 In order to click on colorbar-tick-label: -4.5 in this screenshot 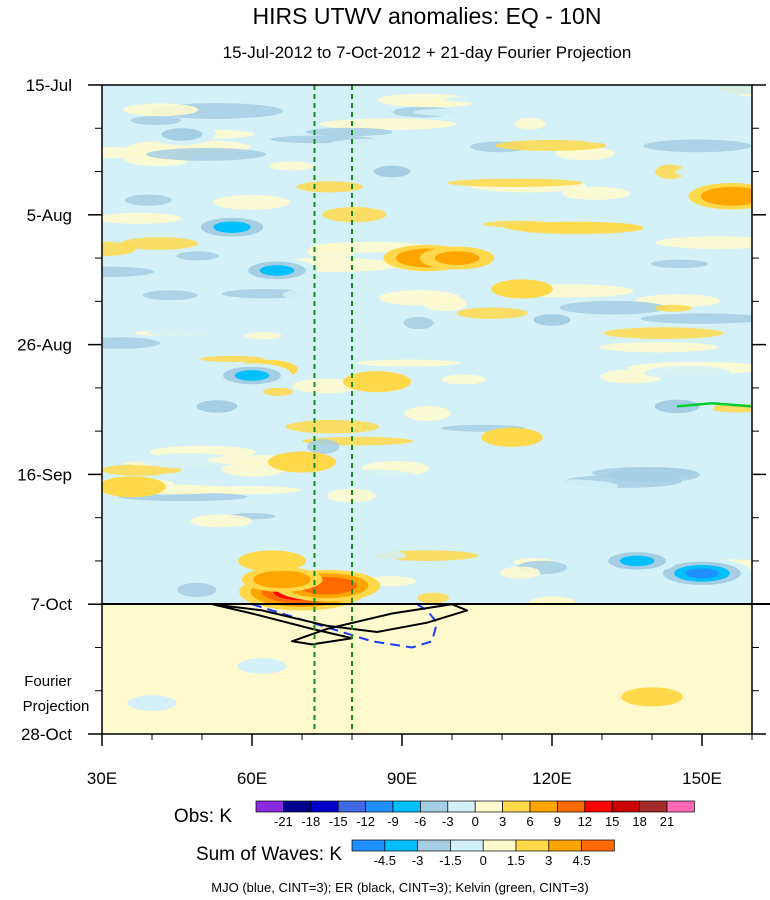, I will do `click(385, 860)`.